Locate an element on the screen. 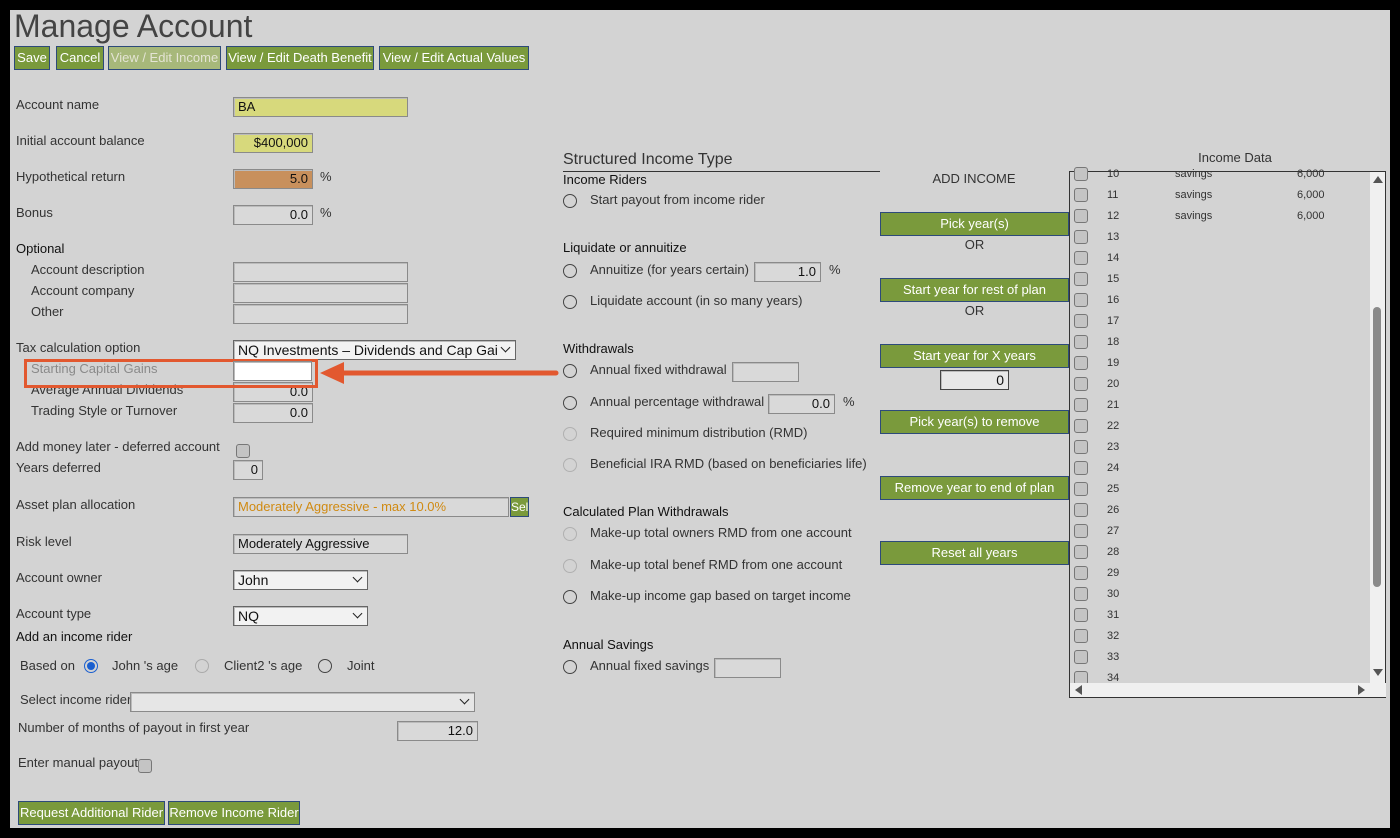 The width and height of the screenshot is (1400, 838). select: John is located at coordinates (300, 580).